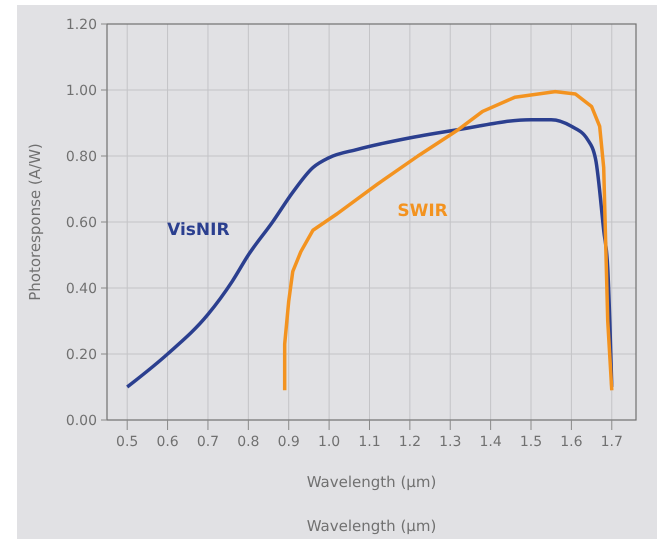 This screenshot has height=539, width=657. I want to click on y-tick-label: 0.00, so click(81, 421).